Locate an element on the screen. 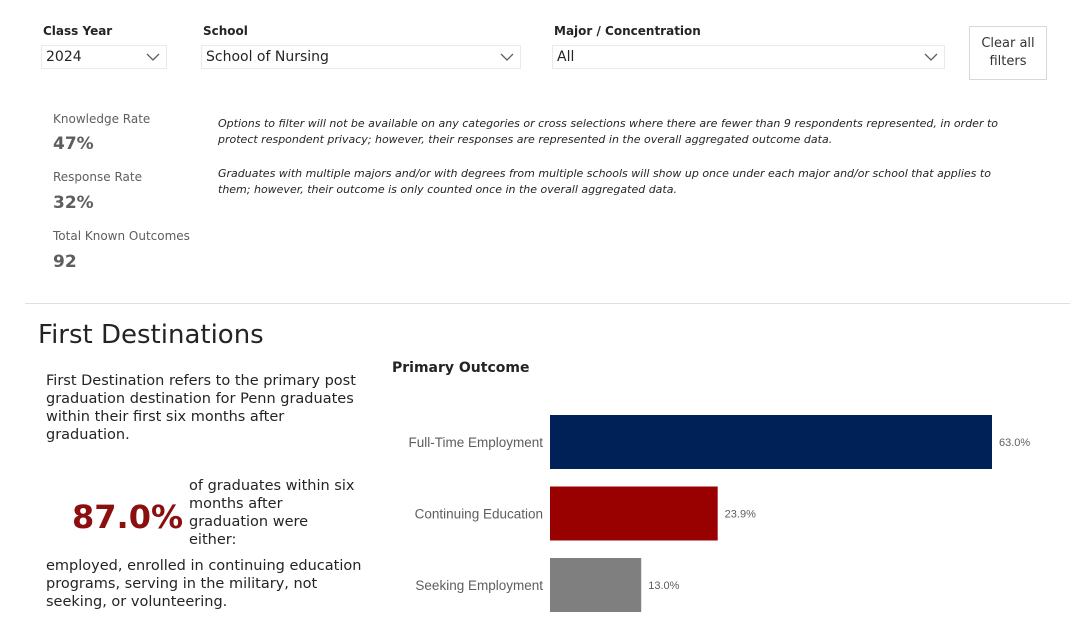 The height and width of the screenshot is (634, 1080). section-divider is located at coordinates (547, 303).